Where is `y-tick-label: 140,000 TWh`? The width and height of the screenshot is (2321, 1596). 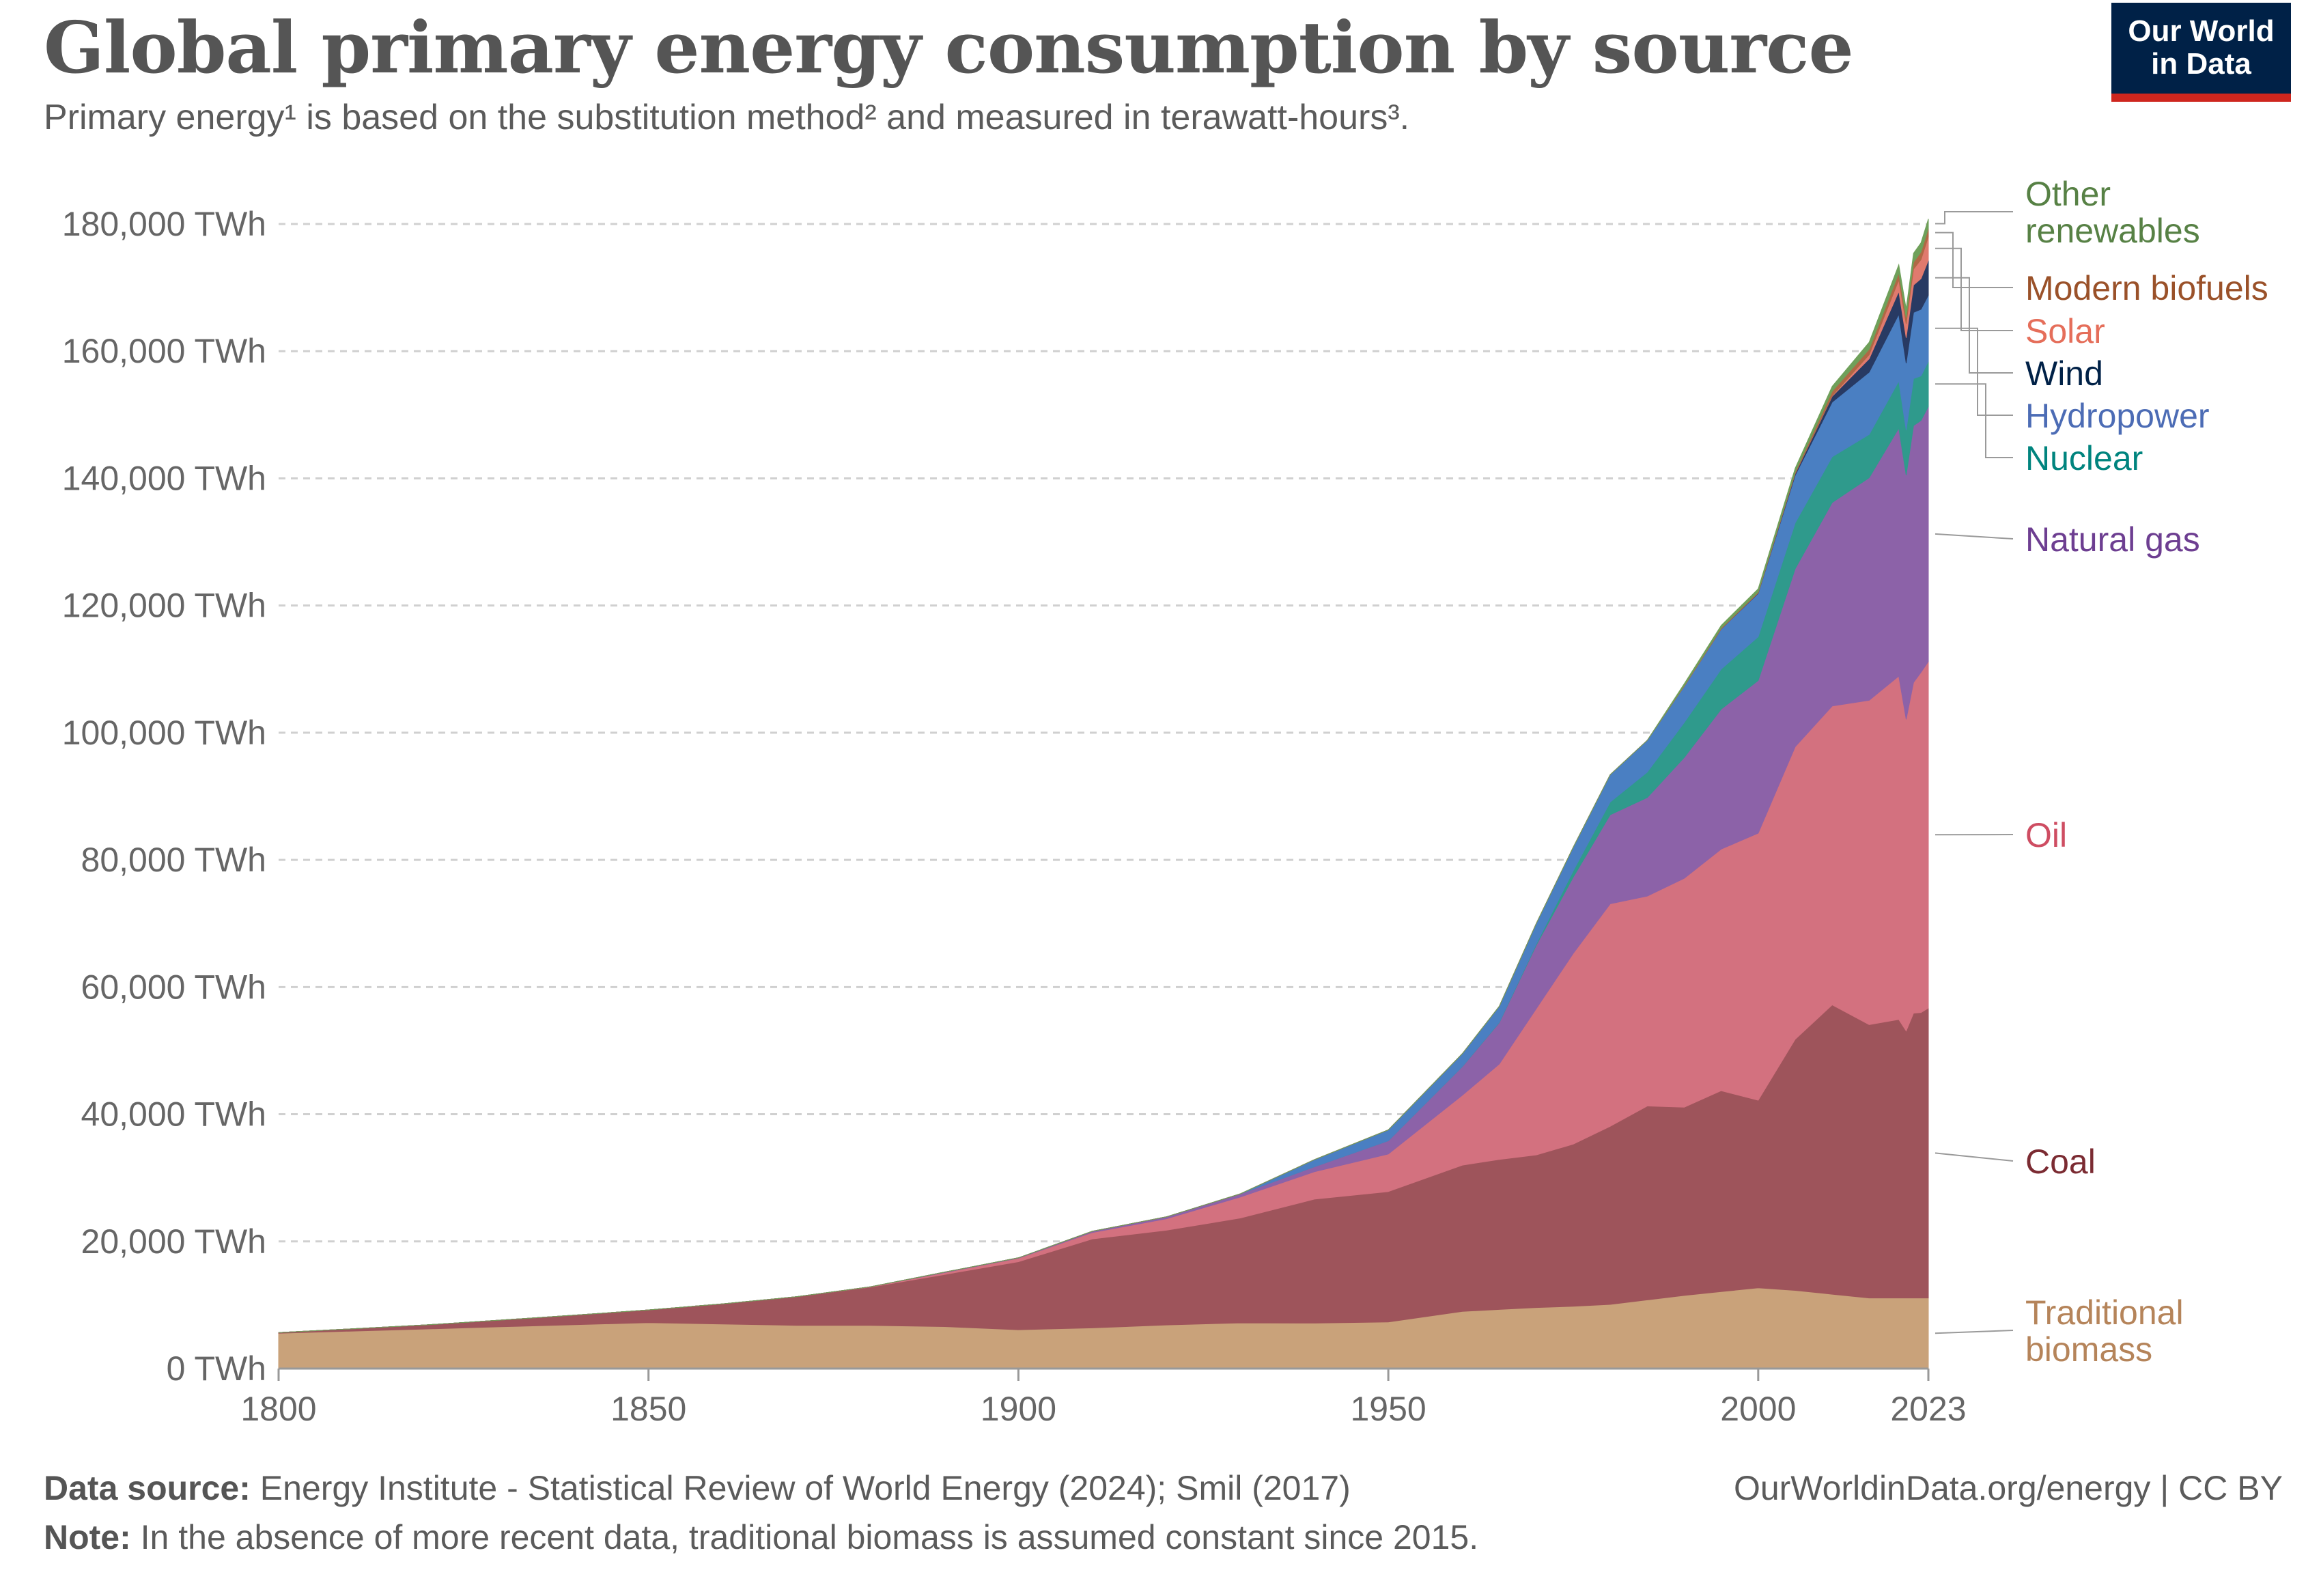
y-tick-label: 140,000 TWh is located at coordinates (164, 478).